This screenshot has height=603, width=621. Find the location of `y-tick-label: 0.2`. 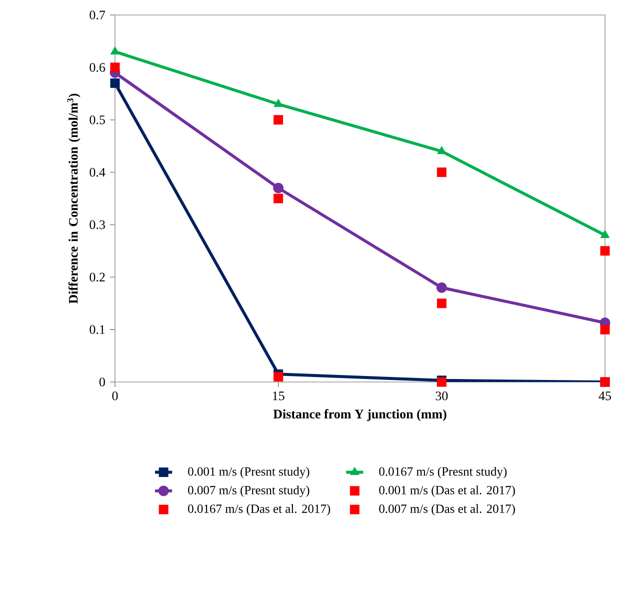

y-tick-label: 0.2 is located at coordinates (97, 277).